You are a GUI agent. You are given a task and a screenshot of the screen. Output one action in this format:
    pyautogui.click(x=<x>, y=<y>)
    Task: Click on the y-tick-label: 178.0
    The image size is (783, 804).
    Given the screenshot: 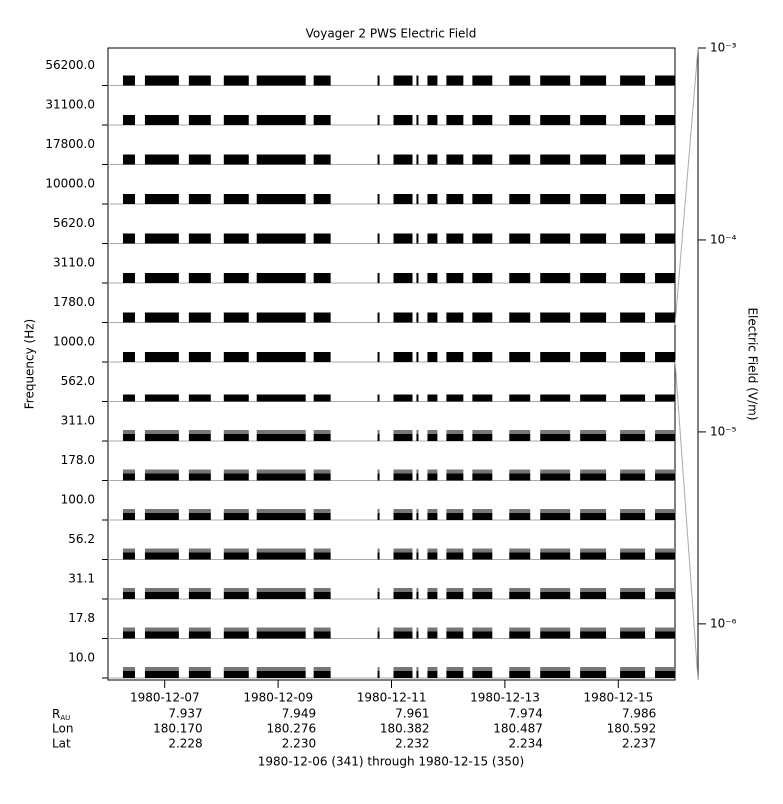 What is the action you would take?
    pyautogui.click(x=78, y=460)
    